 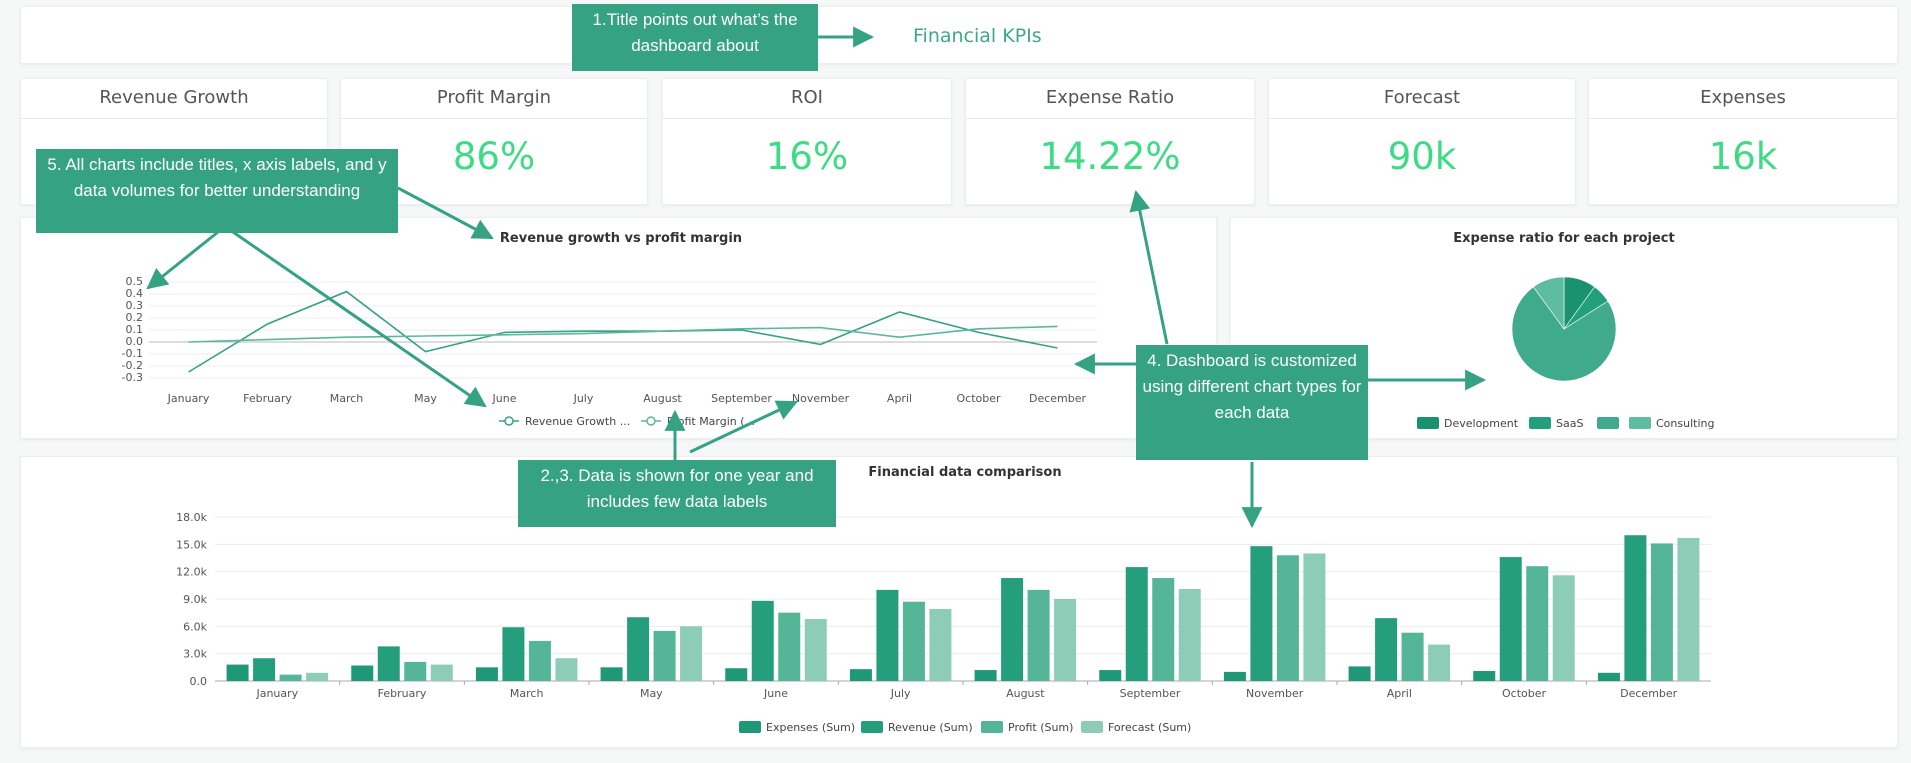 What do you see at coordinates (977, 36) in the screenshot?
I see `dashboard-title: Financial KPIs` at bounding box center [977, 36].